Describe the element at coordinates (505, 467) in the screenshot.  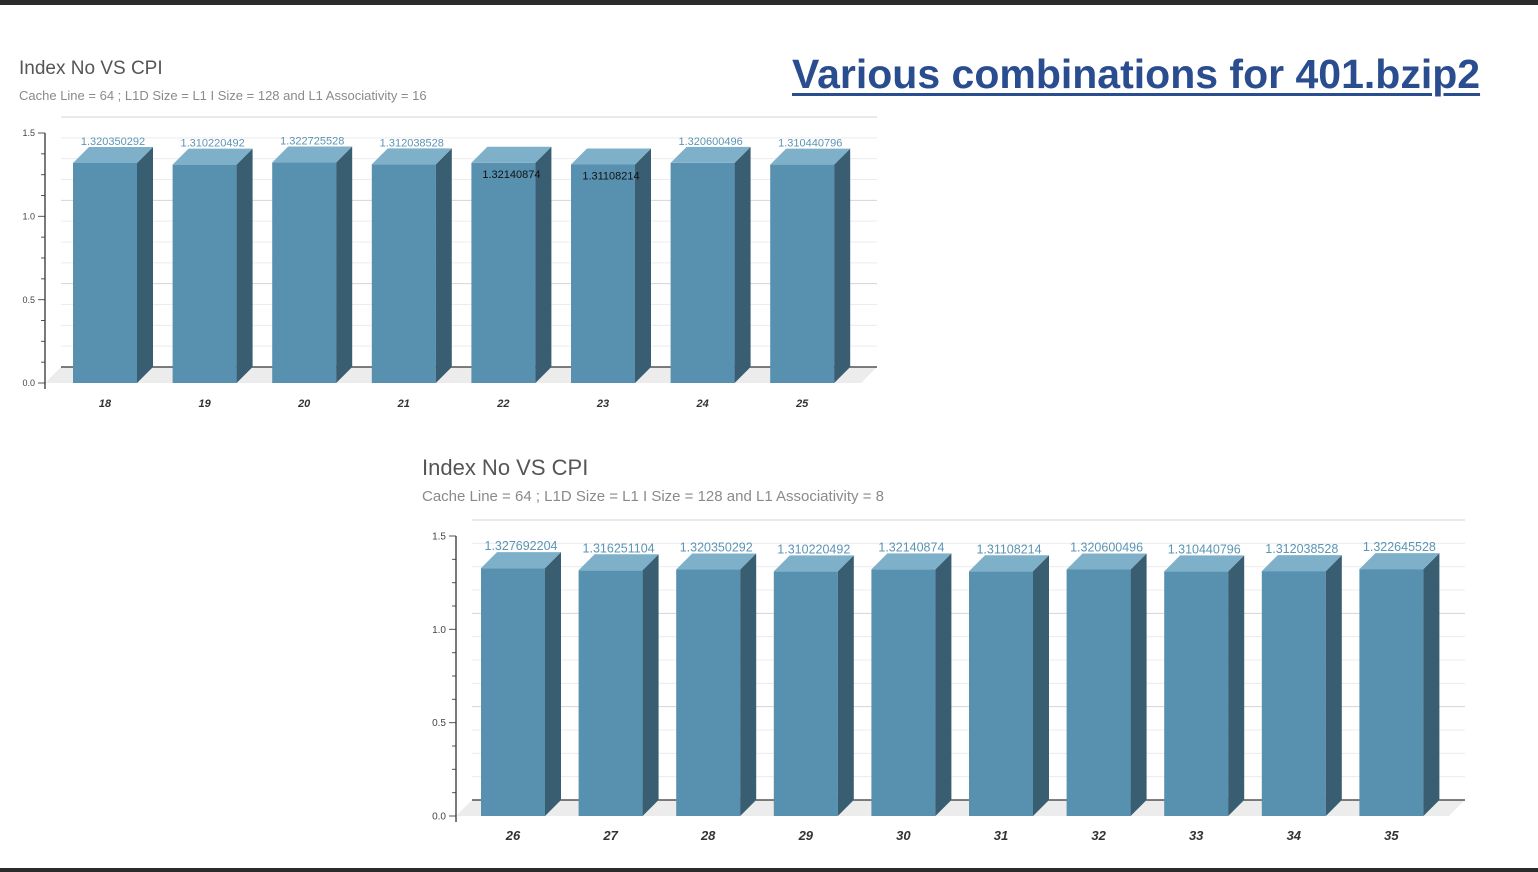
I see `chart-2-title: Index No VS CPI` at that location.